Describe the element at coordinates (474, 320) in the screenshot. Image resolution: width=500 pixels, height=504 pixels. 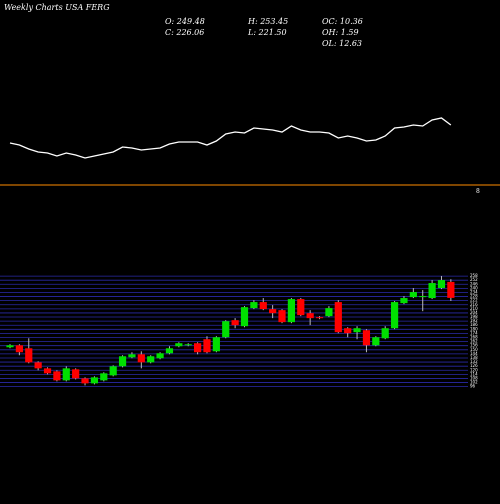
I see `y-tick-label: 192` at that location.